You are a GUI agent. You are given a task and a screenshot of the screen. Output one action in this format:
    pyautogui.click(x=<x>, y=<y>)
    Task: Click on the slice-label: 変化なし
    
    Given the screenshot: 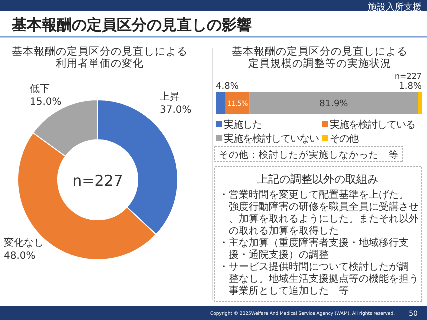 What is the action you would take?
    pyautogui.click(x=24, y=243)
    